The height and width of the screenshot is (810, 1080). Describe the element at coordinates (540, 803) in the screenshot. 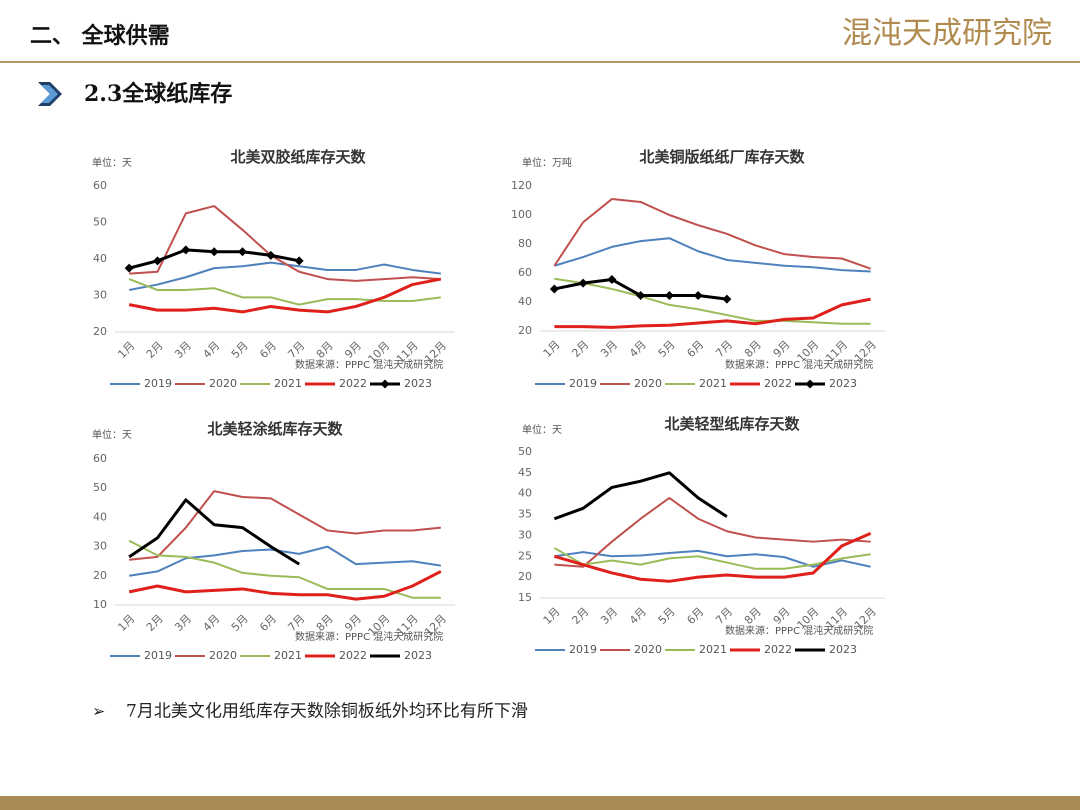

I see `footer-band` at that location.